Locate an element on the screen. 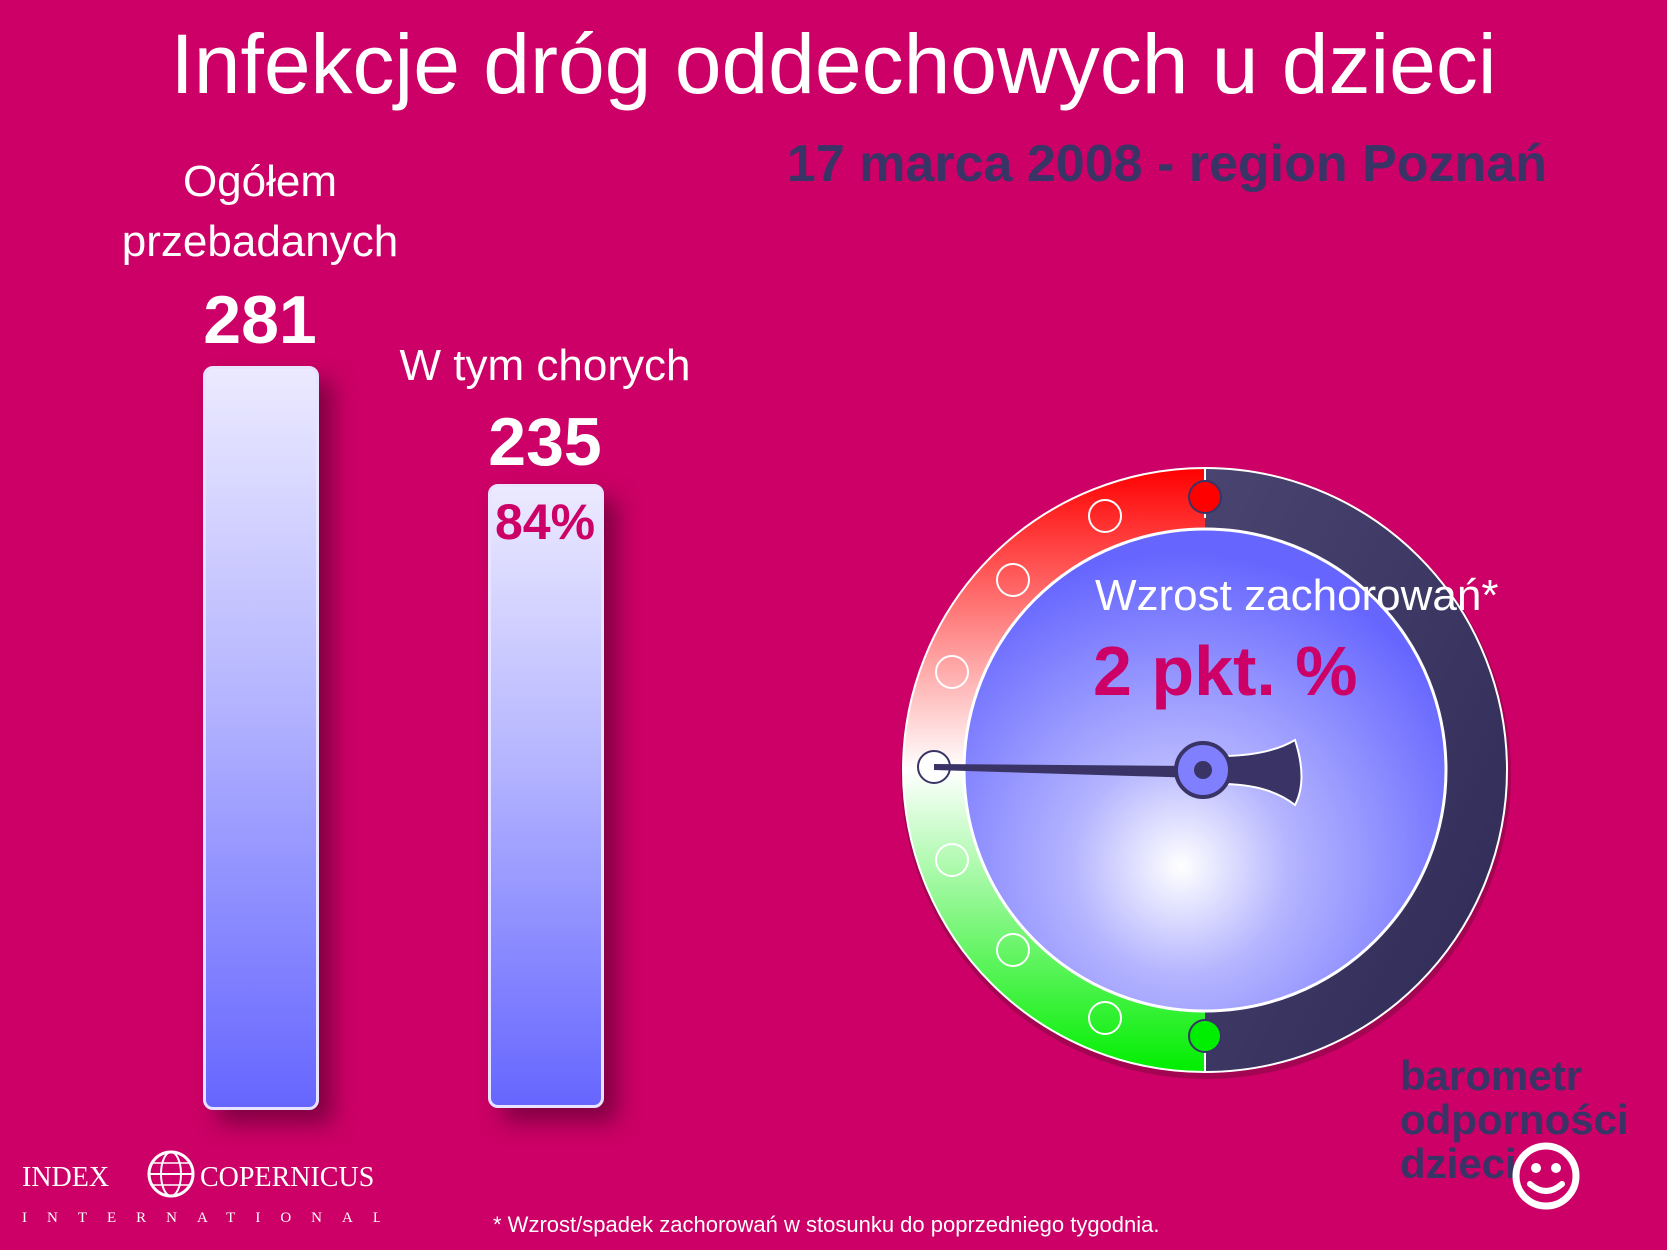 The image size is (1667, 1250). brand-line1: barometr is located at coordinates (1491, 1075).